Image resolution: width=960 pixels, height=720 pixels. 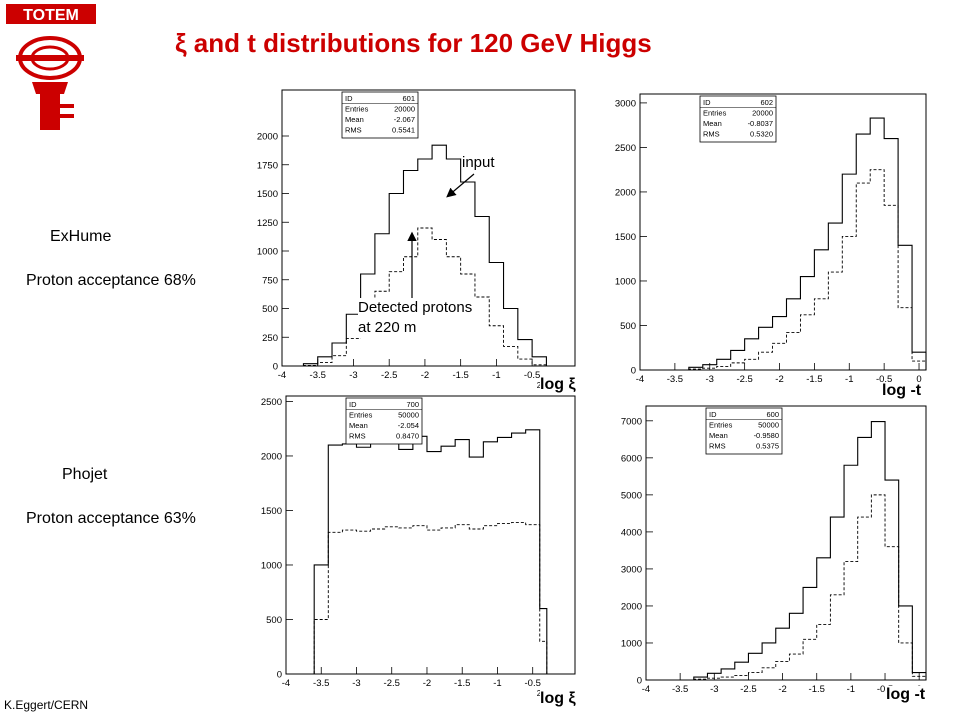 I want to click on y-tick-label: 1000, so click(x=271, y=565).